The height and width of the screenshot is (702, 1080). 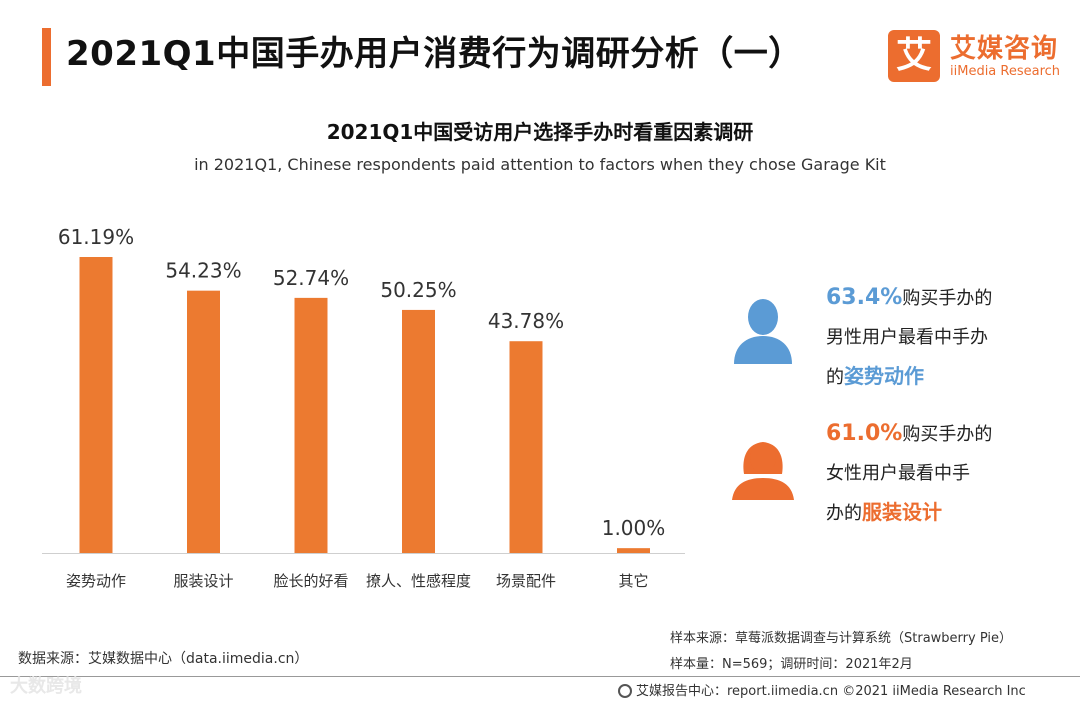 What do you see at coordinates (791, 664) in the screenshot?
I see `sample-info: 样本量：N=569；调研时间：2021年2月` at bounding box center [791, 664].